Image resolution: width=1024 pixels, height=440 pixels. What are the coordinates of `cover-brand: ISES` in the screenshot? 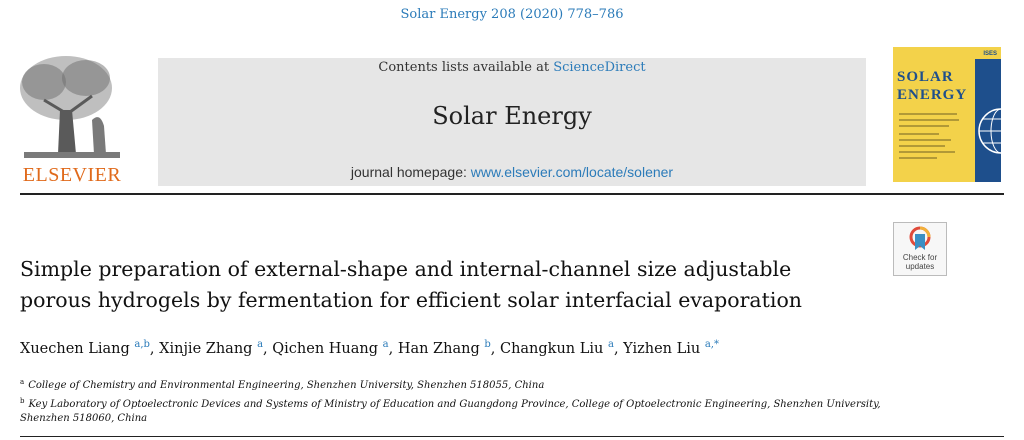 It's located at (990, 54).